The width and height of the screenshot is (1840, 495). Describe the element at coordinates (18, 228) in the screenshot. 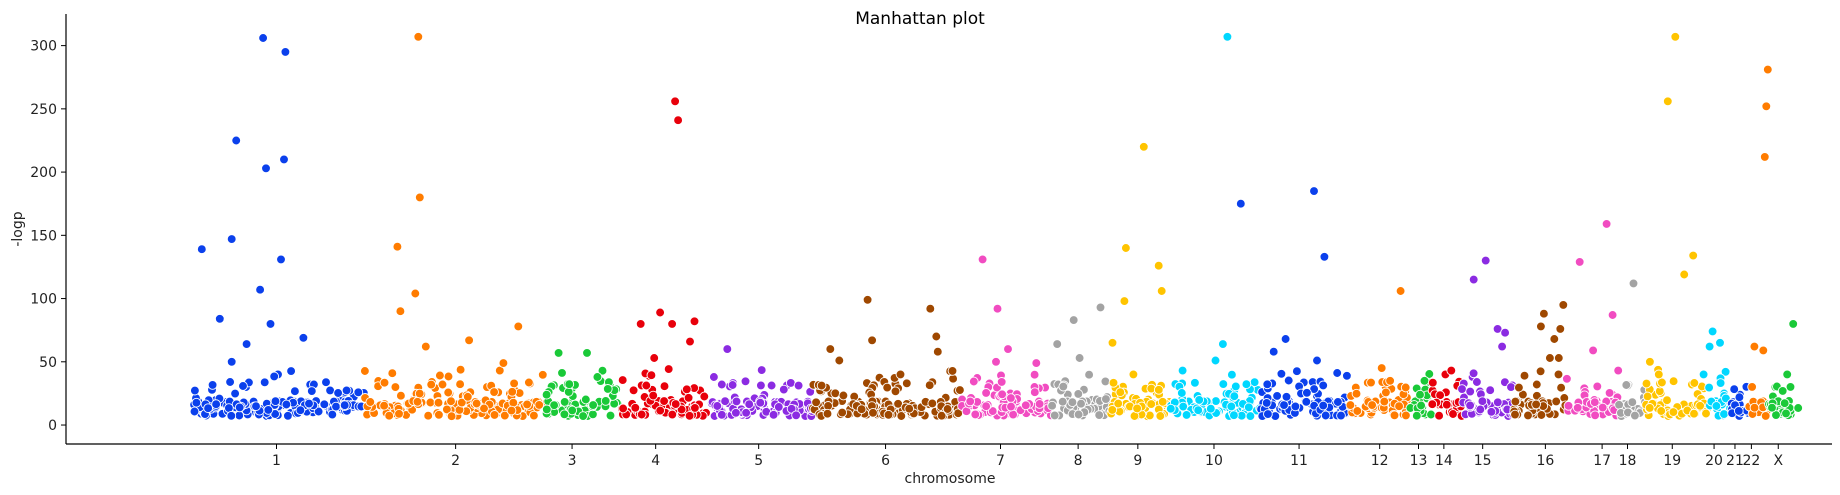

I see `y-axis-label: -logp` at that location.